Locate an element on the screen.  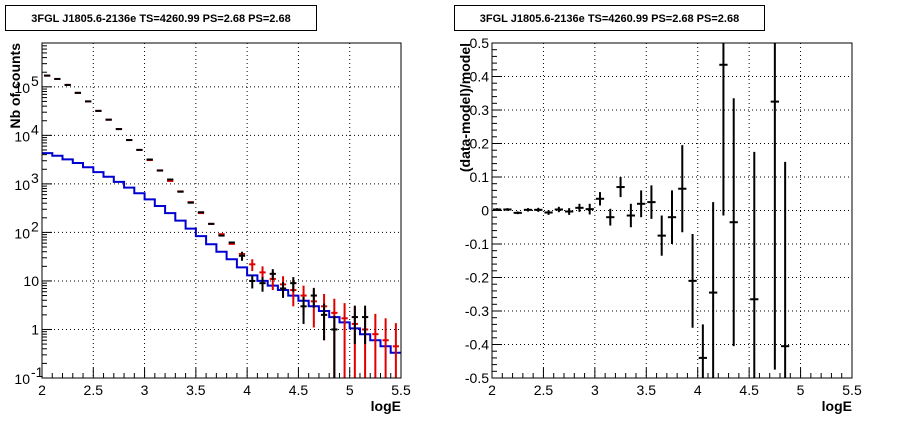
y-tick-label: 0.5 is located at coordinates (480, 43).